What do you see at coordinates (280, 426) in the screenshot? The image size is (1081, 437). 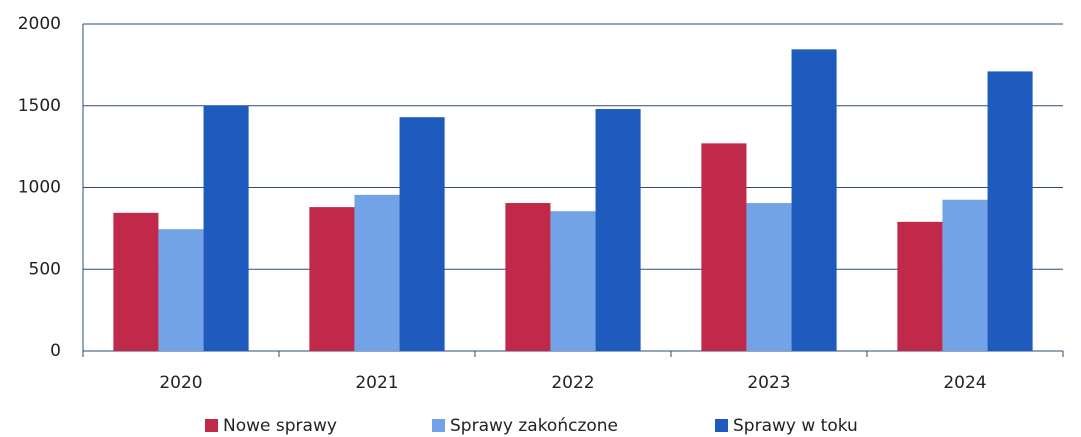 I see `legend-label: Nowe sprawy` at bounding box center [280, 426].